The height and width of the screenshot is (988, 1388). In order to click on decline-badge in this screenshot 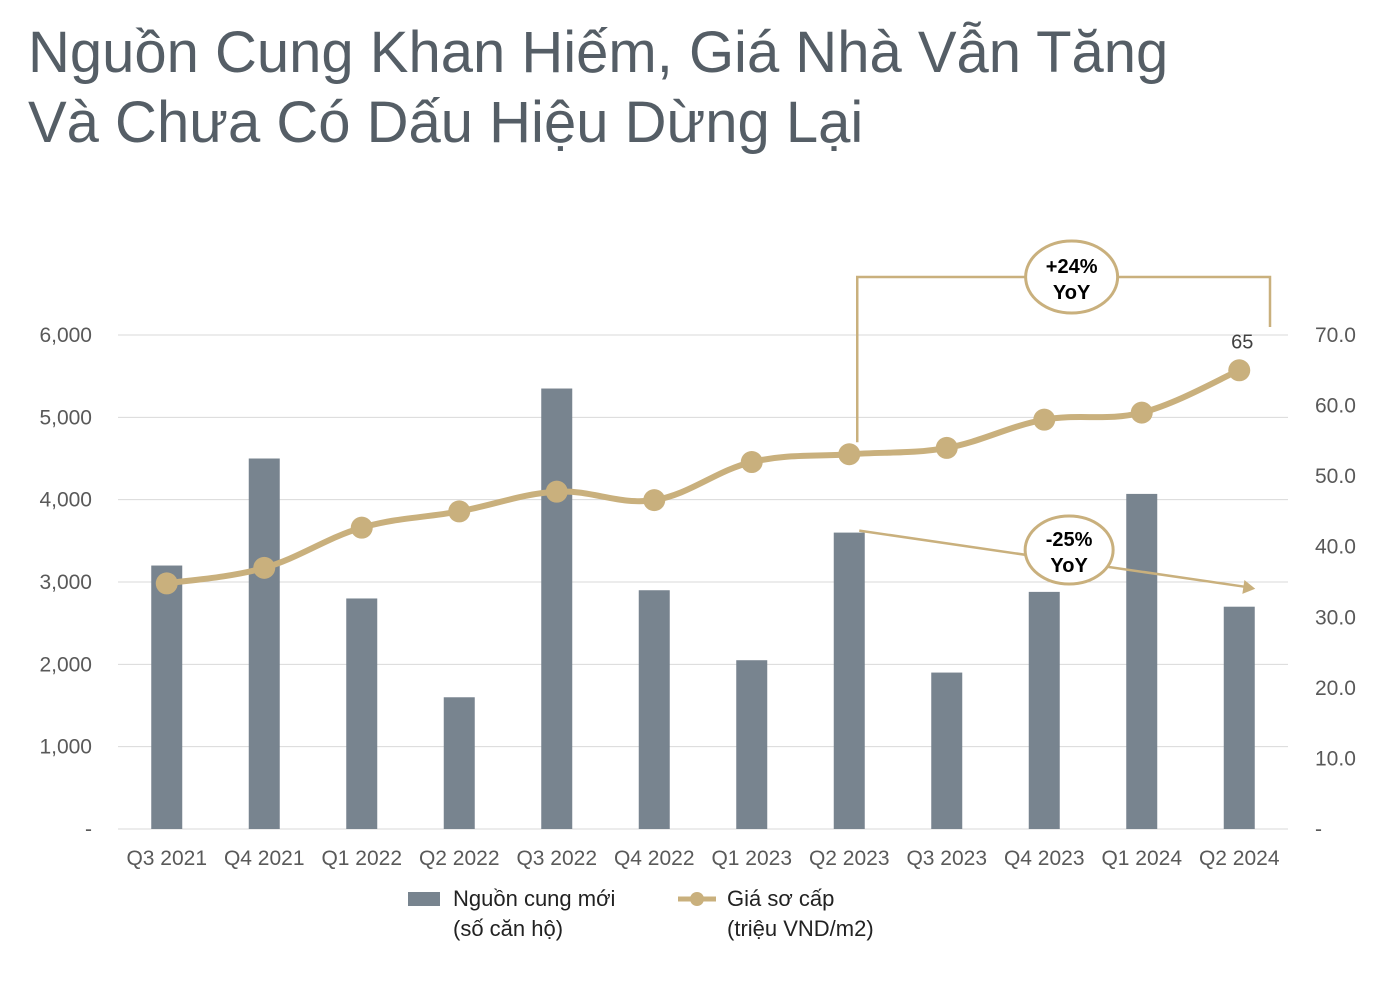, I will do `click(1069, 550)`.